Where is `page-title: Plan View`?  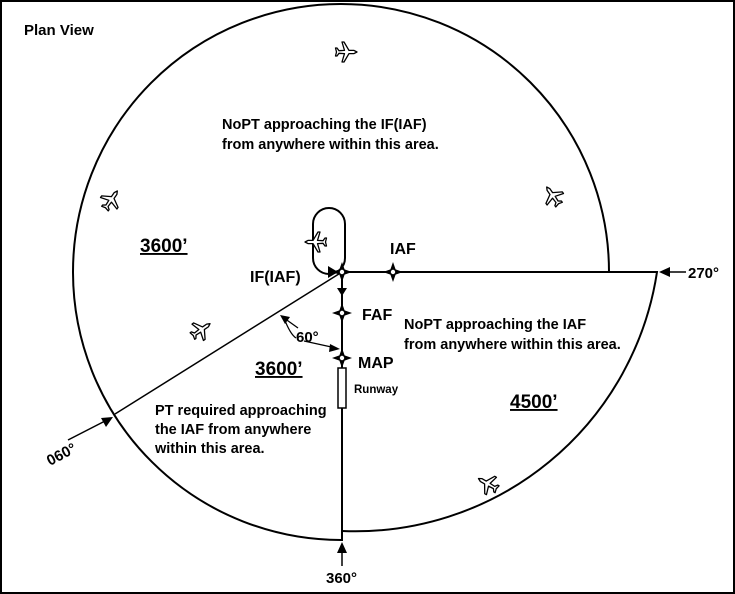 page-title: Plan View is located at coordinates (59, 30).